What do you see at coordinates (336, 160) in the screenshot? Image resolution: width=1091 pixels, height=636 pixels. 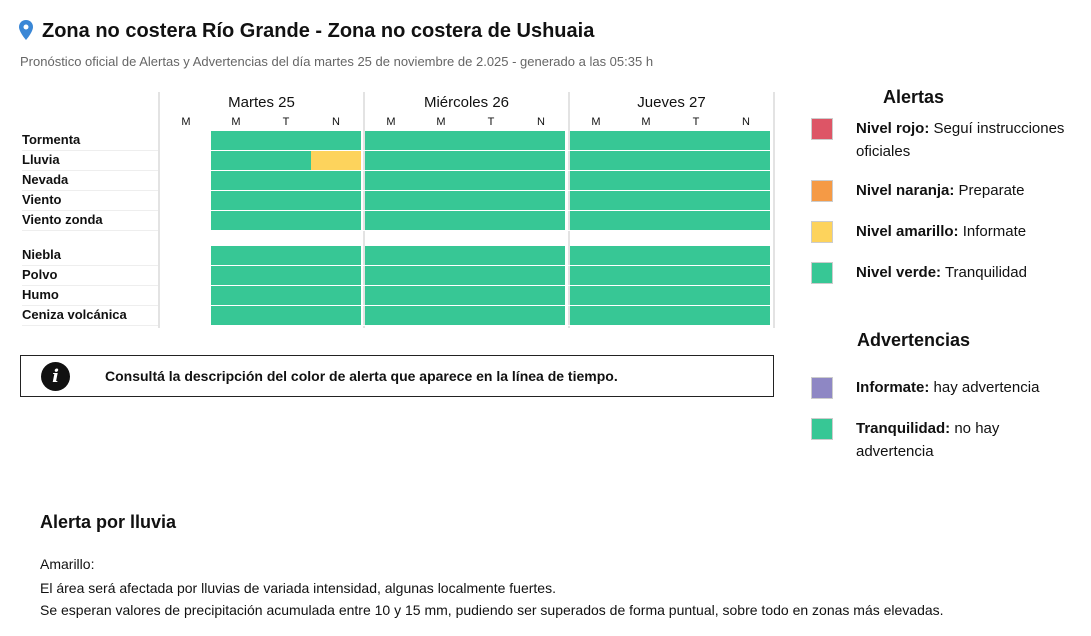 I see `alert-cell-amarillo` at bounding box center [336, 160].